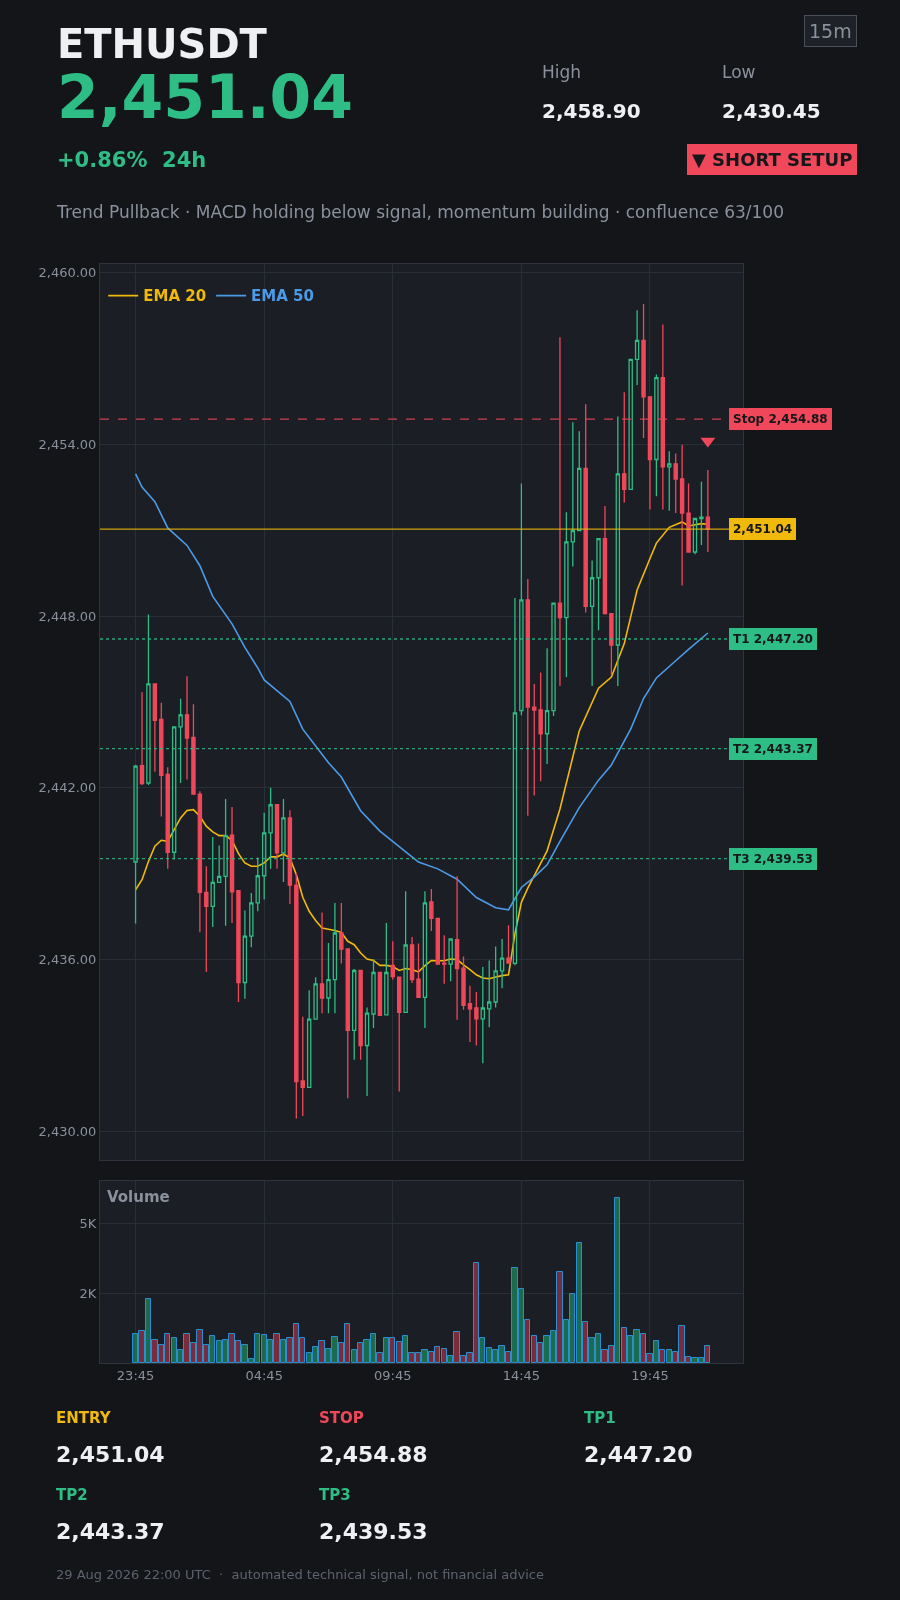  Describe the element at coordinates (763, 529) in the screenshot. I see `ref-line-label: 2,451.04` at that location.